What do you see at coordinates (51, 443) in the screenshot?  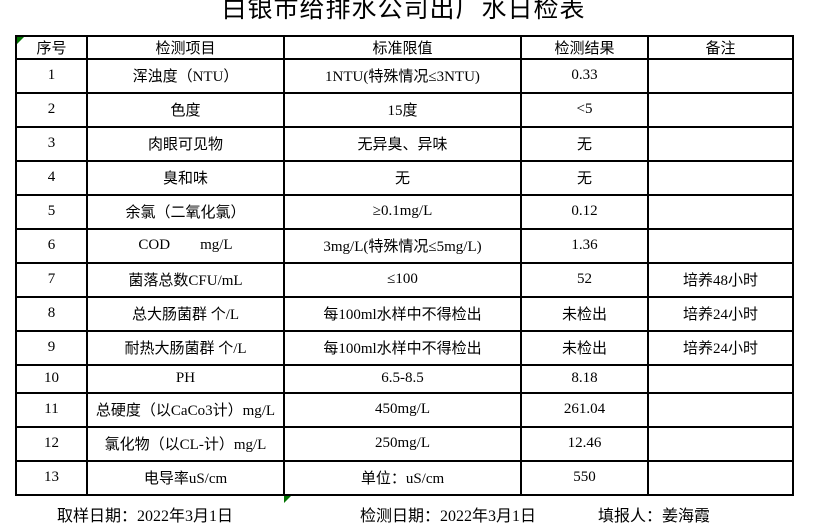 I see `row-number-cell: 12` at bounding box center [51, 443].